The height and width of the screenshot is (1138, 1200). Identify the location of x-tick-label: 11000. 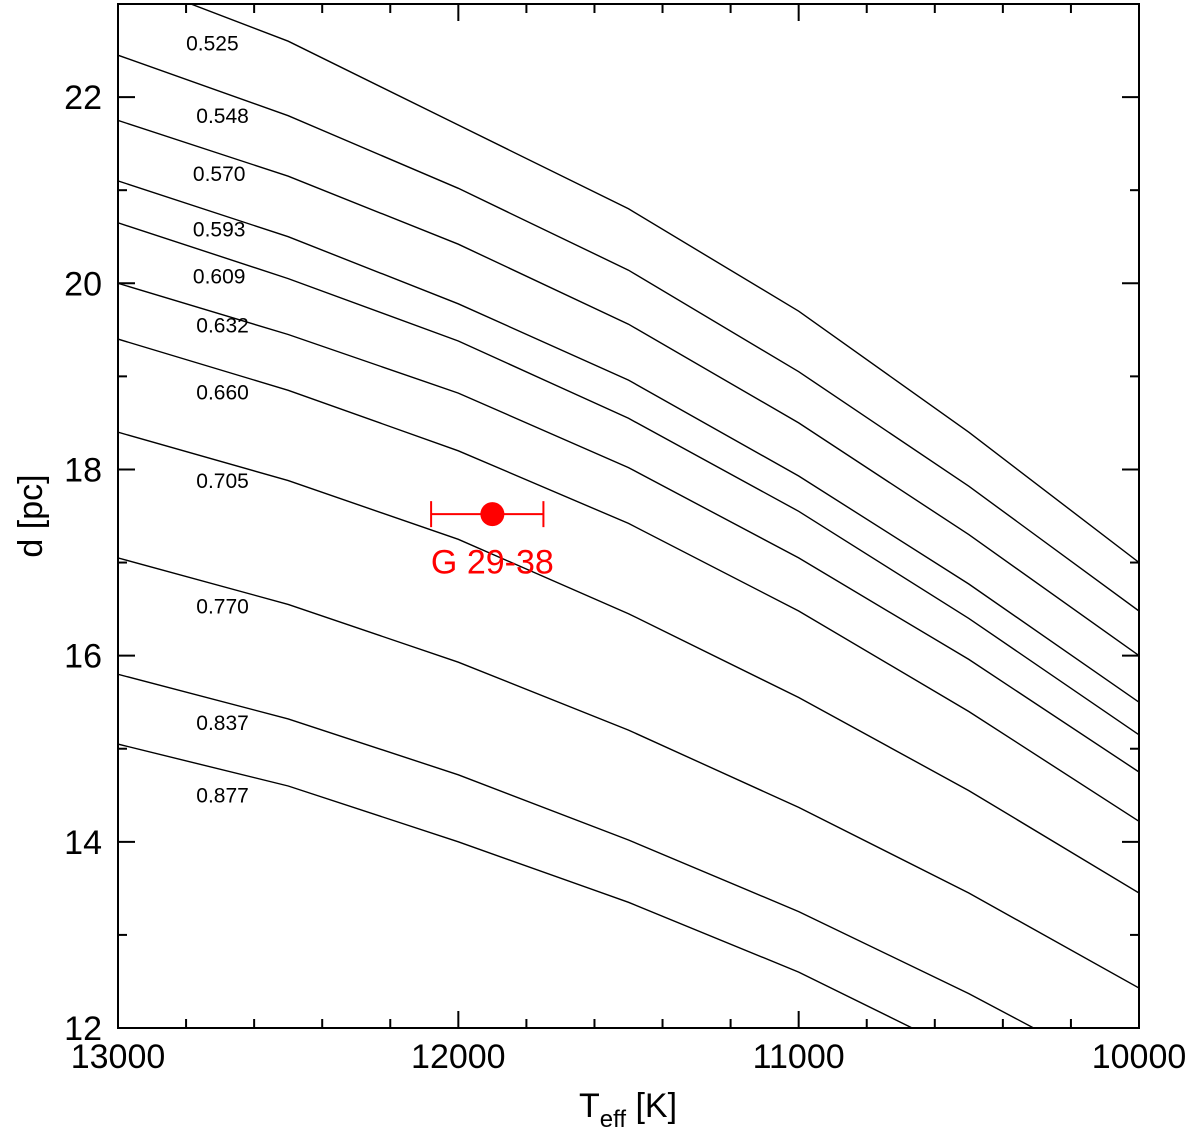
(799, 1057).